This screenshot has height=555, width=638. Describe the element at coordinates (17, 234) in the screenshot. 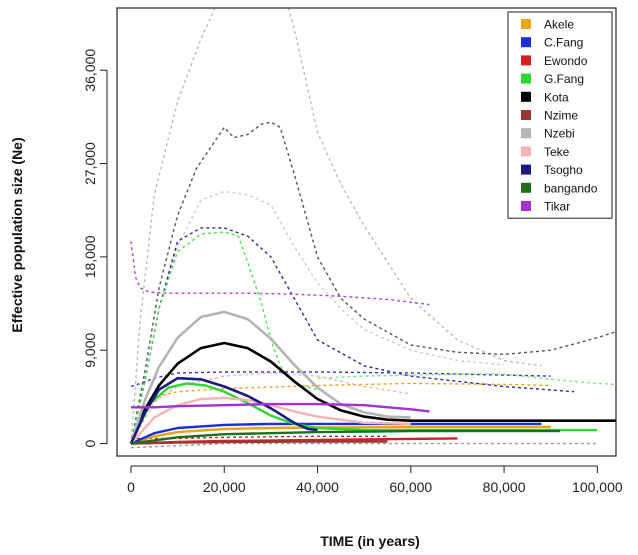

I see `y-axis-title: Effective population size (Ne)` at that location.